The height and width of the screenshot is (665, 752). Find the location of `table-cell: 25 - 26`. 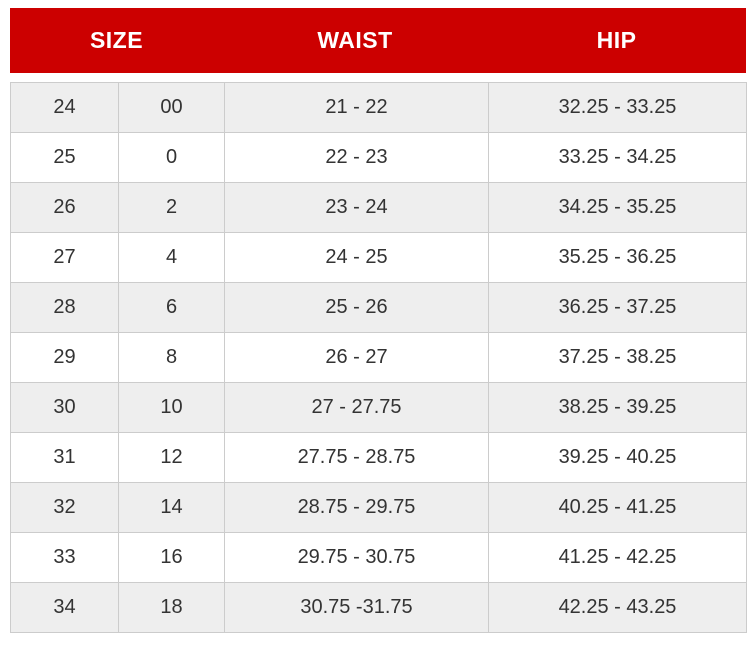

table-cell: 25 - 26 is located at coordinates (356, 307).